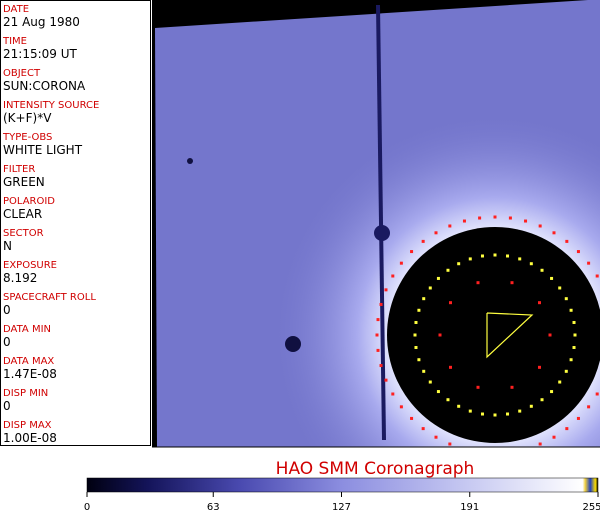  Describe the element at coordinates (87, 507) in the screenshot. I see `tick-label: 0` at that location.